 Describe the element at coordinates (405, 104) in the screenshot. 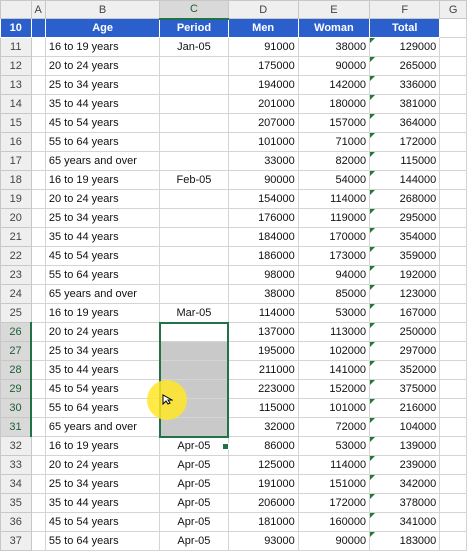

I see `total-cell: 381000` at that location.